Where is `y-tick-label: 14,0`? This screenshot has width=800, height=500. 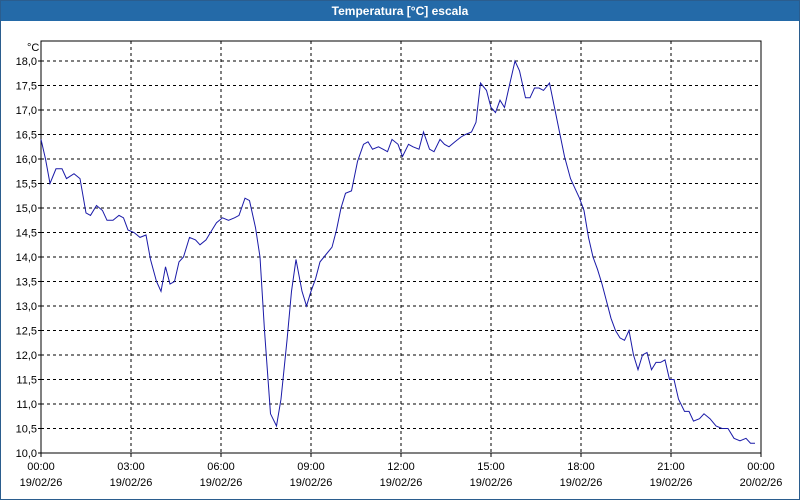
y-tick-label: 14,0 is located at coordinates (26, 258).